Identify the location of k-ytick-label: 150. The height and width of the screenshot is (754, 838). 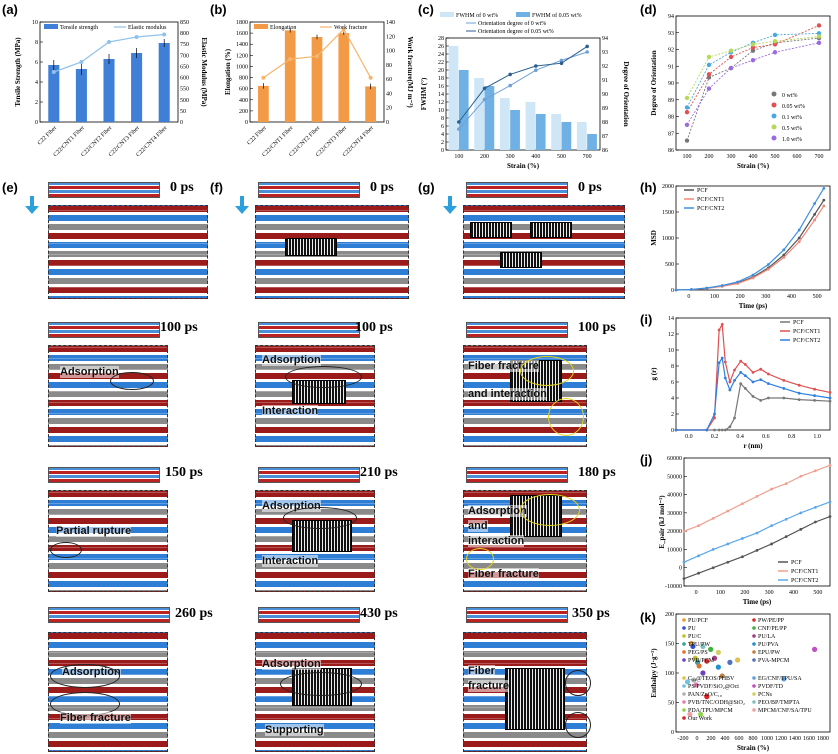
(669, 645).